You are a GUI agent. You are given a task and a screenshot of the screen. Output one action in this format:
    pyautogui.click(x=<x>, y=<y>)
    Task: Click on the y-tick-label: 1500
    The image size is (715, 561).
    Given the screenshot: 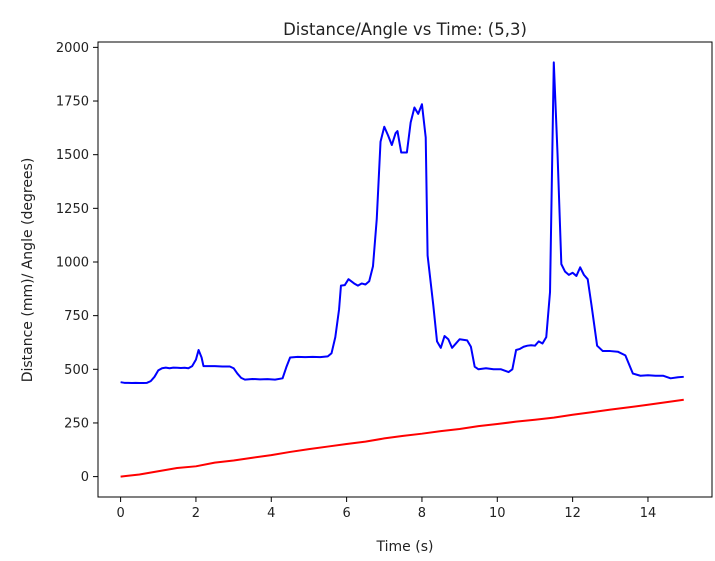 What is the action you would take?
    pyautogui.click(x=72, y=155)
    